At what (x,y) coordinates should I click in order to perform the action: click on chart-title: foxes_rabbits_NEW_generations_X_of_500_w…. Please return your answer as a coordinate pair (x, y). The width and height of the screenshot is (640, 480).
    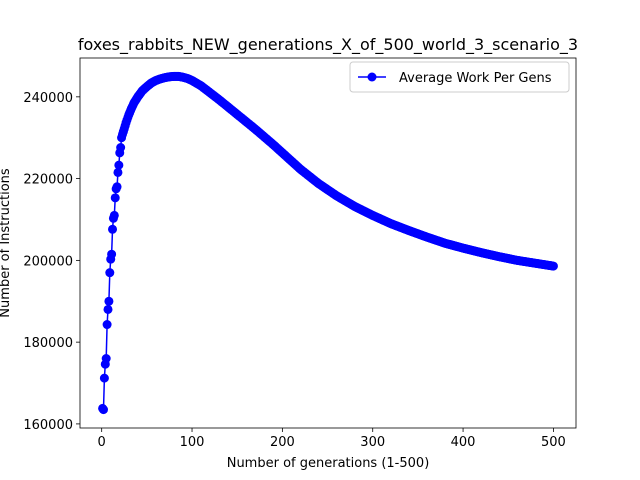
    Looking at the image, I should click on (328, 45).